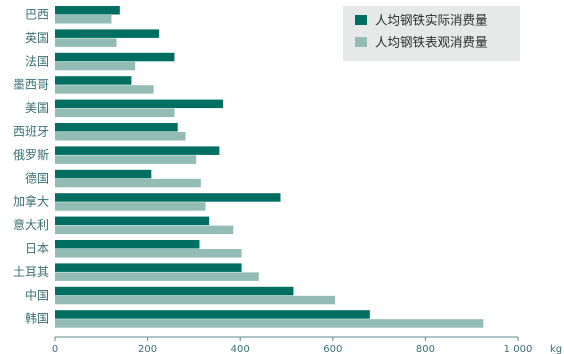 Image resolution: width=564 pixels, height=354 pixels. Describe the element at coordinates (431, 20) in the screenshot. I see `legend-label: 人均钢铁实际消费量` at that location.